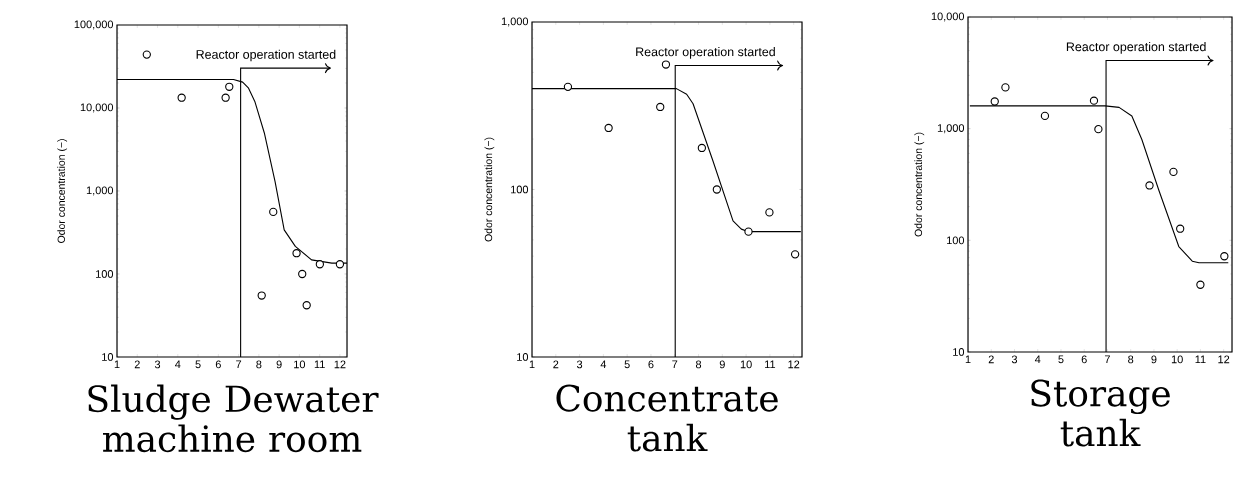 This screenshot has width=1249, height=495. Describe the element at coordinates (1100, 413) in the screenshot. I see `text: Storage tank` at that location.